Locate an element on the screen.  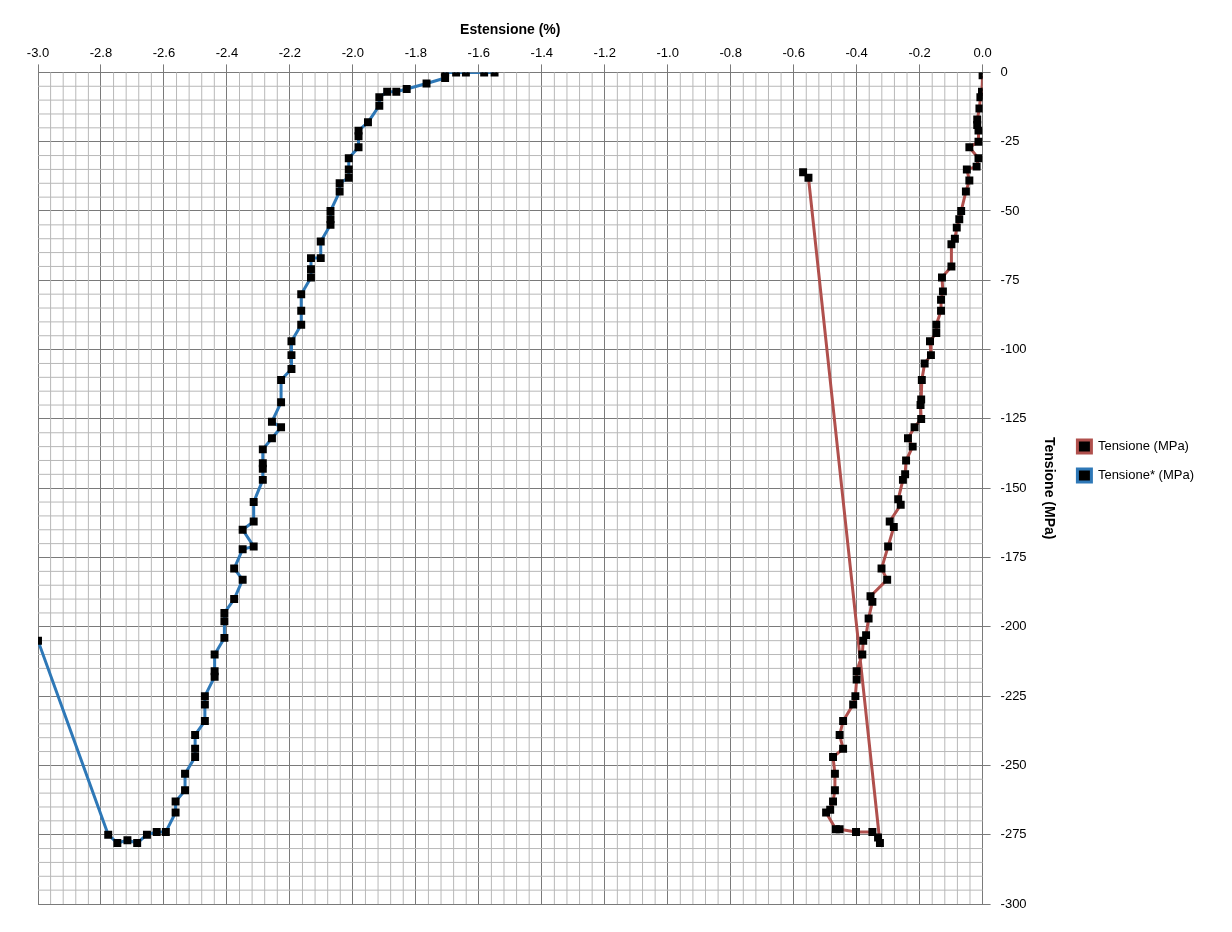
y-tick-label: -25 is located at coordinates (1010, 141).